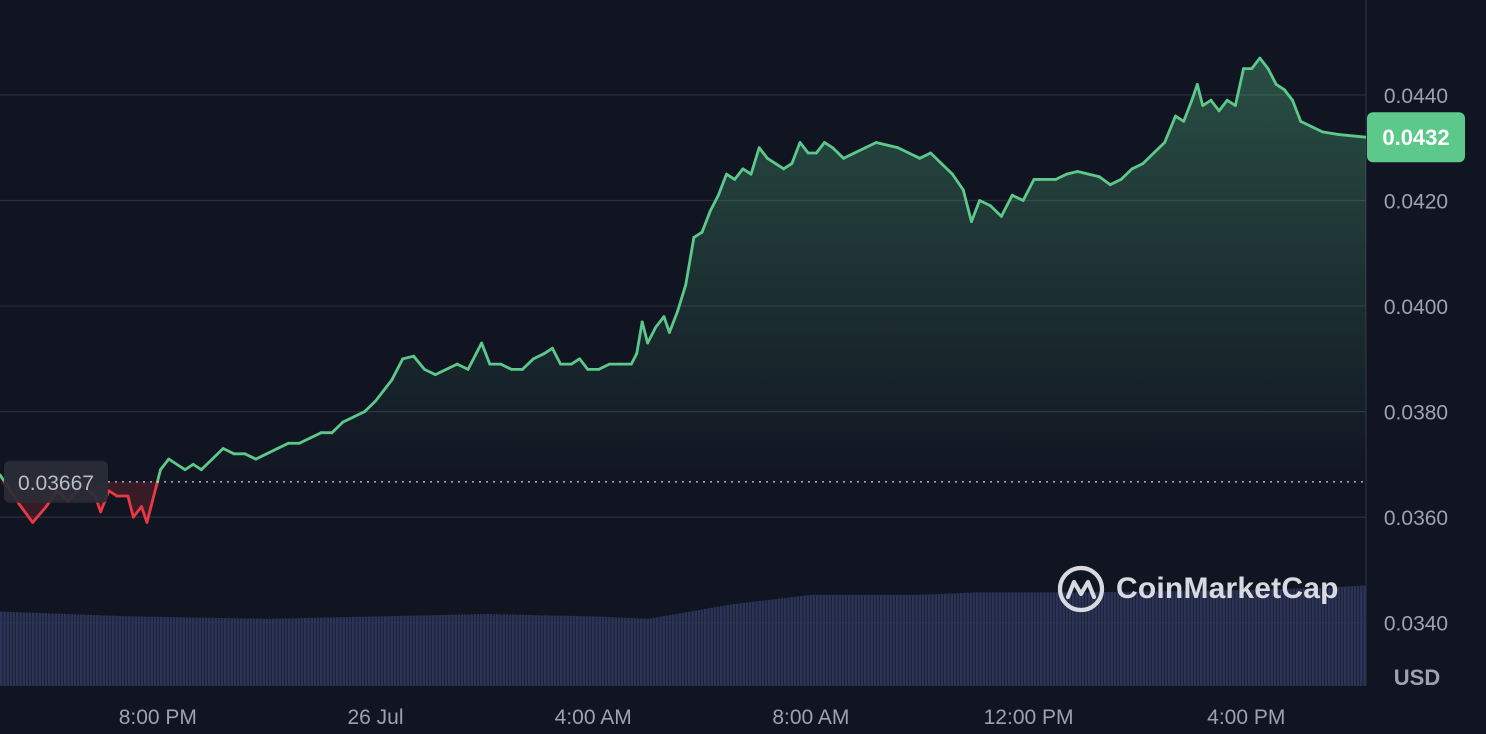 This screenshot has height=734, width=1486. What do you see at coordinates (810, 717) in the screenshot?
I see `x-tick-label: 8:00 AM` at bounding box center [810, 717].